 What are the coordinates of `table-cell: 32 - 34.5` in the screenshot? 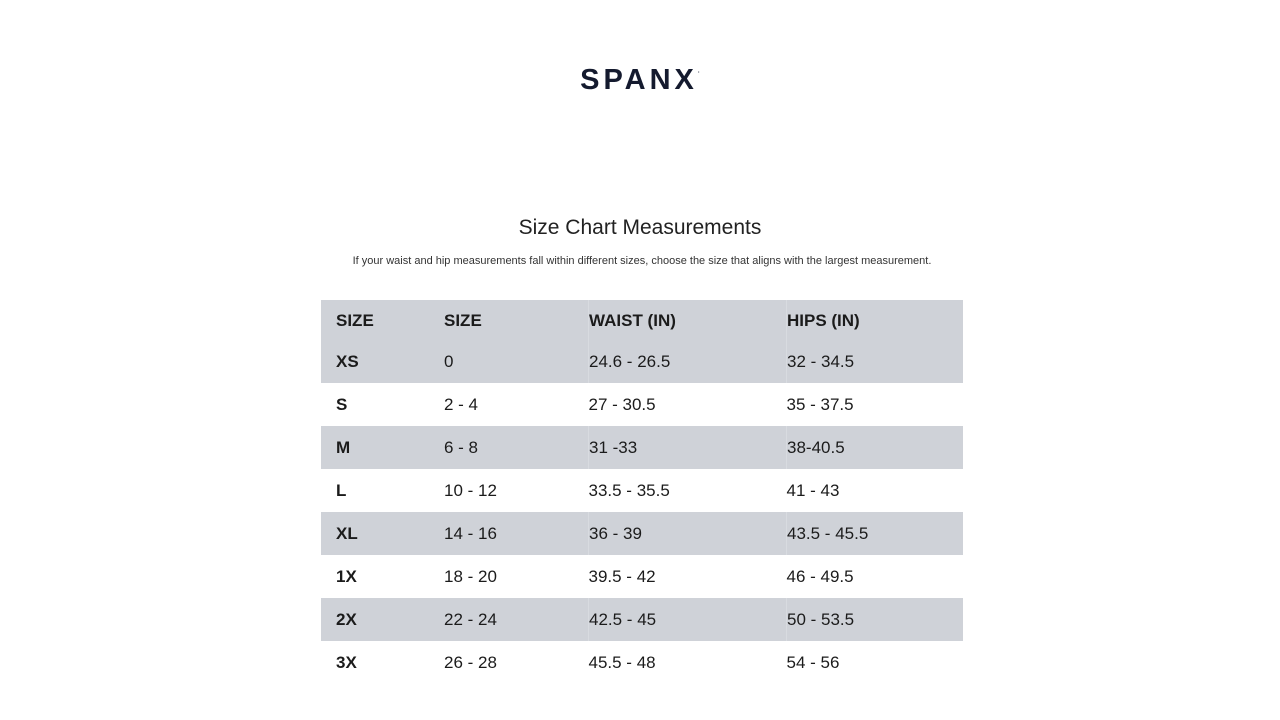 It's located at (874, 361).